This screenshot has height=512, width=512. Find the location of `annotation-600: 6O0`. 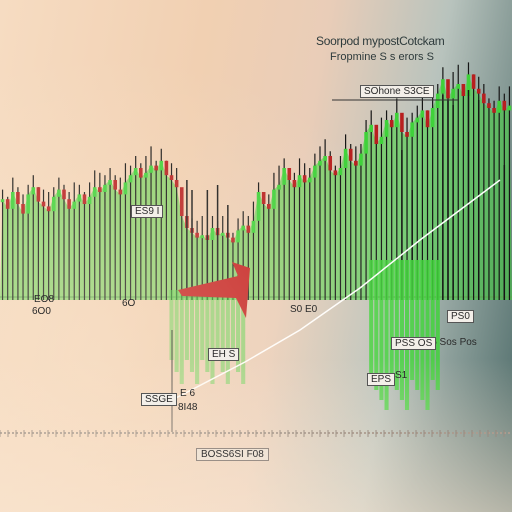

annotation-600: 6O0 is located at coordinates (41, 311).